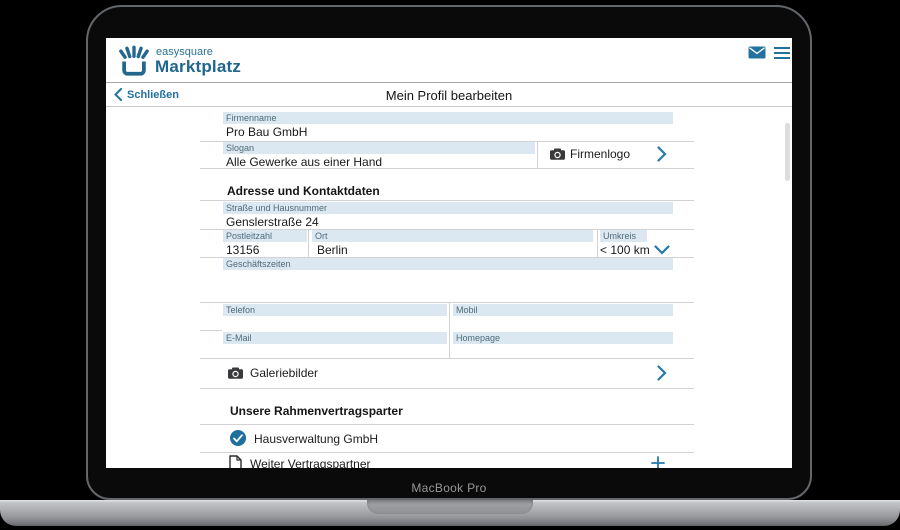 This screenshot has height=530, width=900. What do you see at coordinates (332, 250) in the screenshot?
I see `ort-input: Berlin` at bounding box center [332, 250].